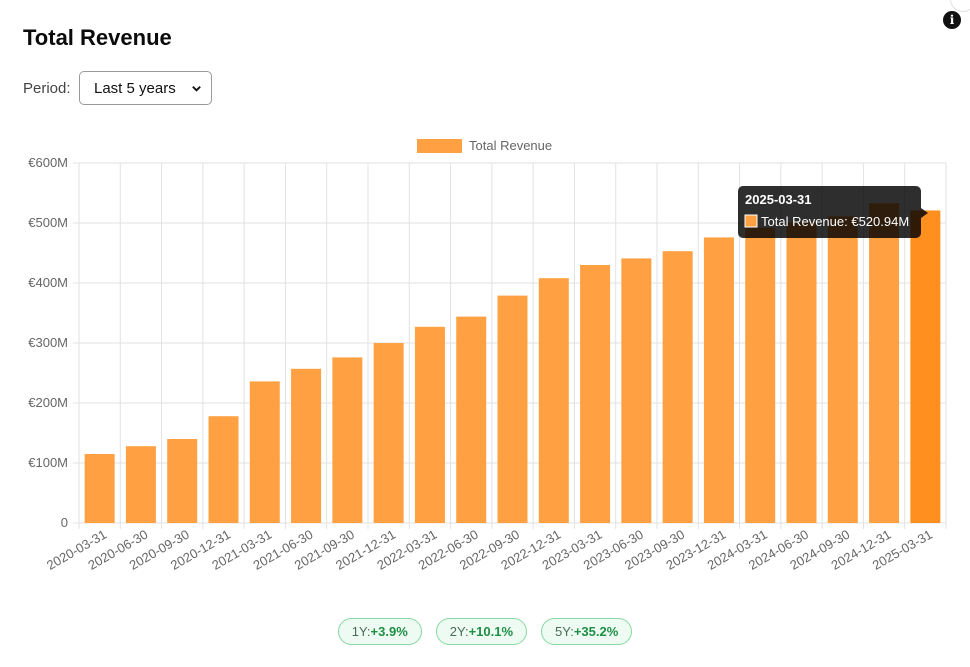  Describe the element at coordinates (952, 20) in the screenshot. I see `info-circle-icon: i` at that location.